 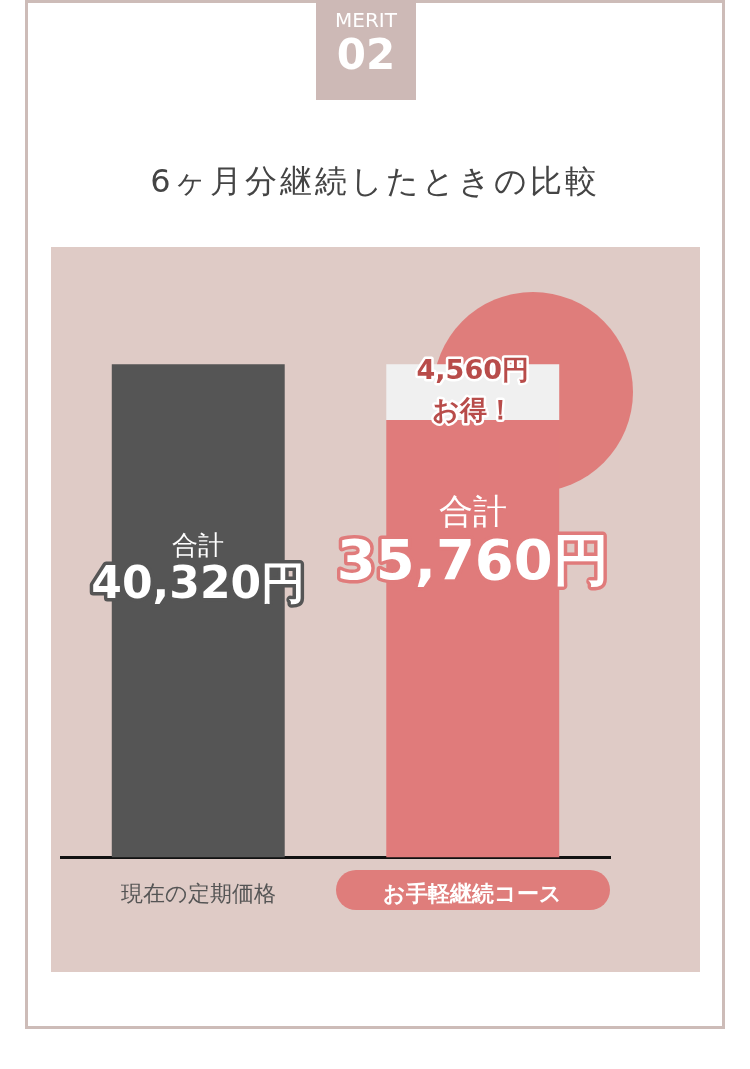 What do you see at coordinates (473, 893) in the screenshot?
I see `x-tick-label: お手軽継続コース` at bounding box center [473, 893].